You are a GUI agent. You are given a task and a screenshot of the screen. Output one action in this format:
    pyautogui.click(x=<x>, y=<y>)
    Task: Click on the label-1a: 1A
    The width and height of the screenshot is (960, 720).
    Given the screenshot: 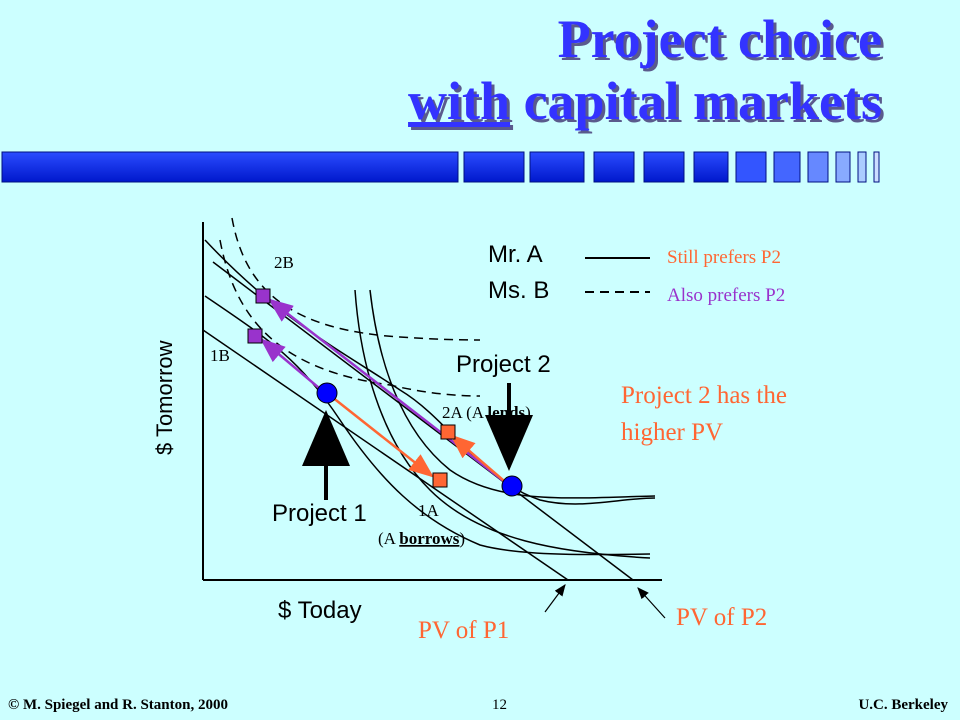 What is the action you would take?
    pyautogui.click(x=429, y=510)
    